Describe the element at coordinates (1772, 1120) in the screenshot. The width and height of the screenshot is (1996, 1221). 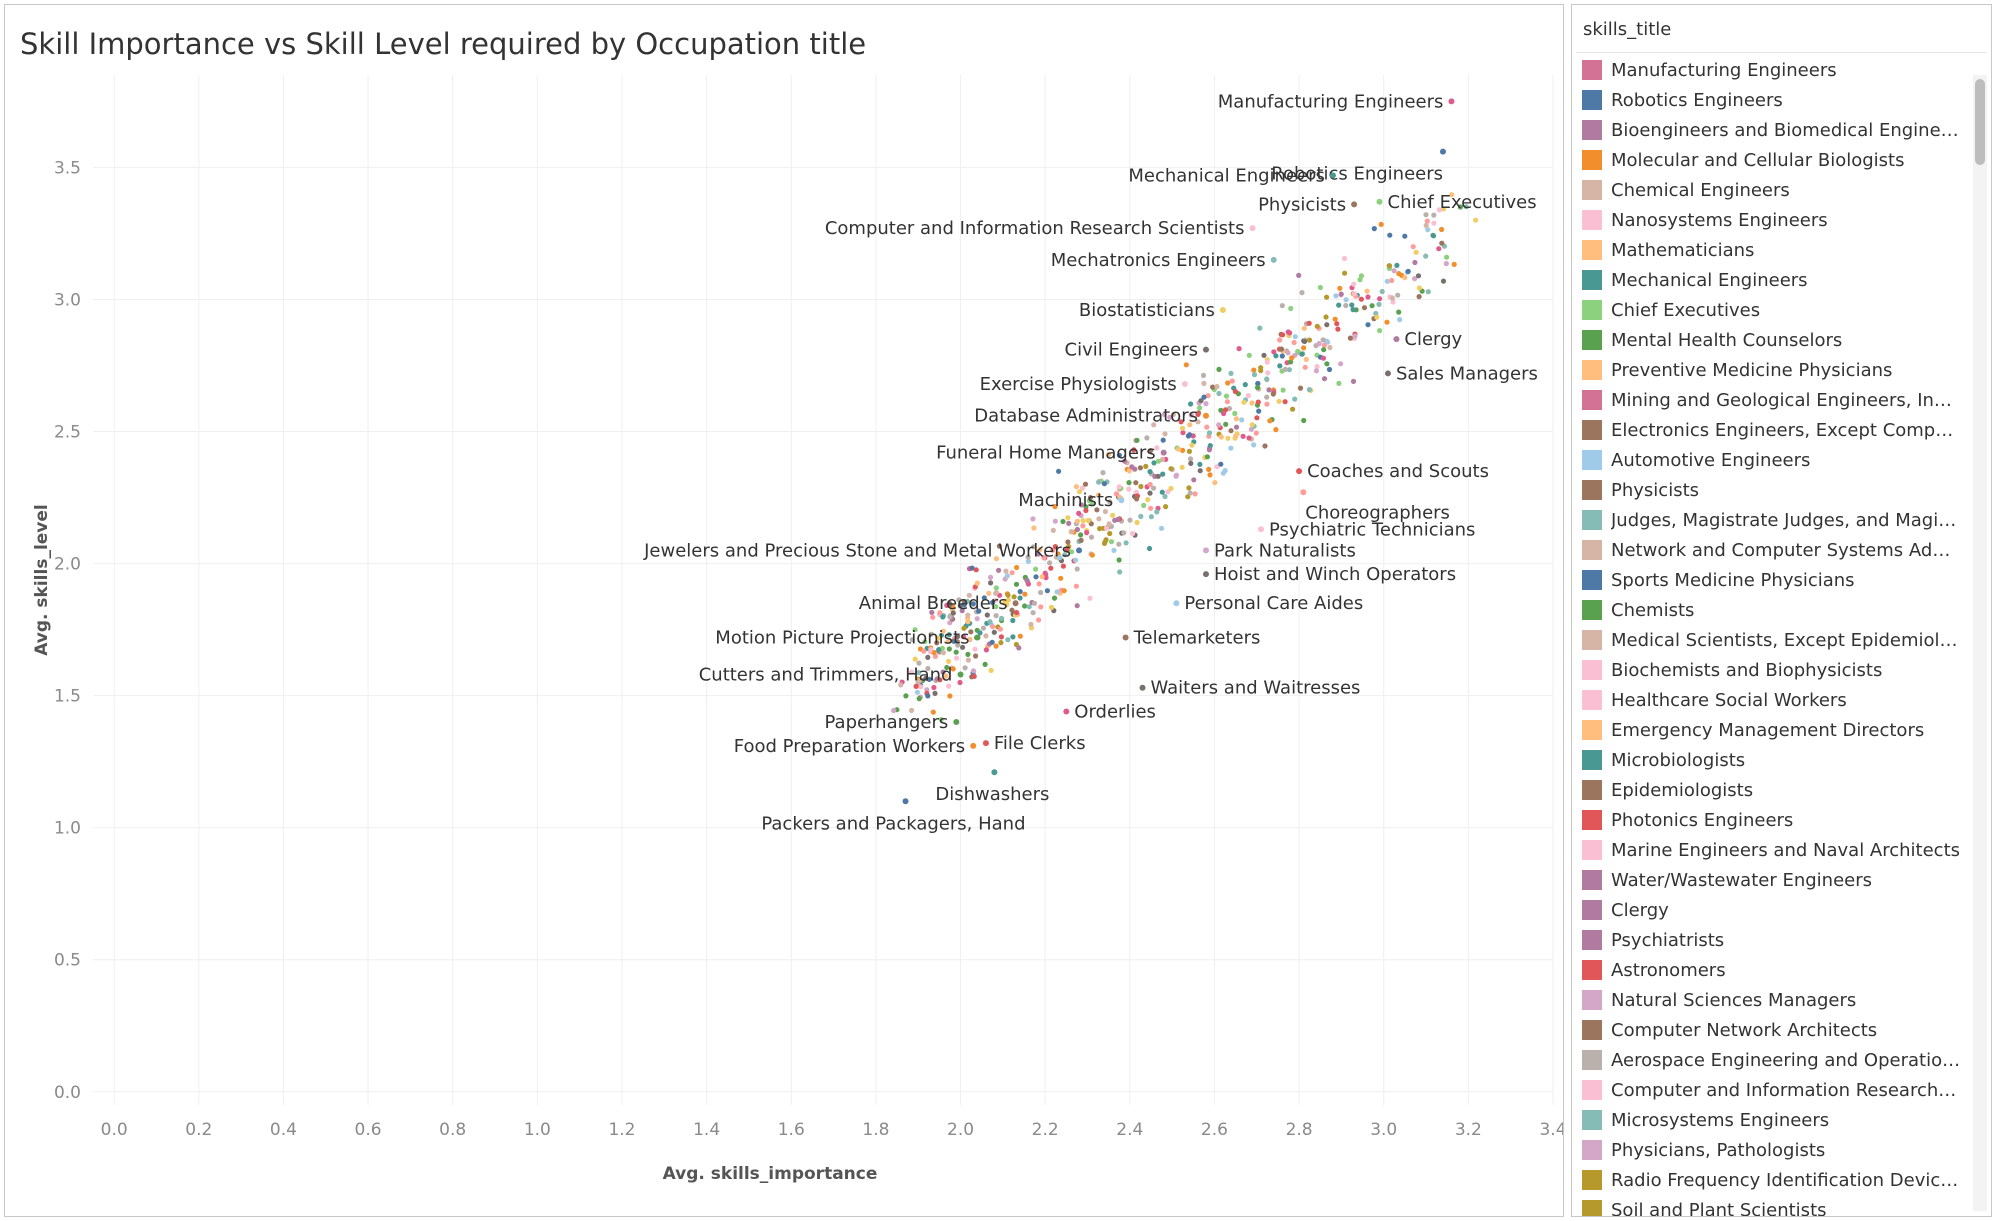
I see `legend-item: Microsystems Engineers` at that location.